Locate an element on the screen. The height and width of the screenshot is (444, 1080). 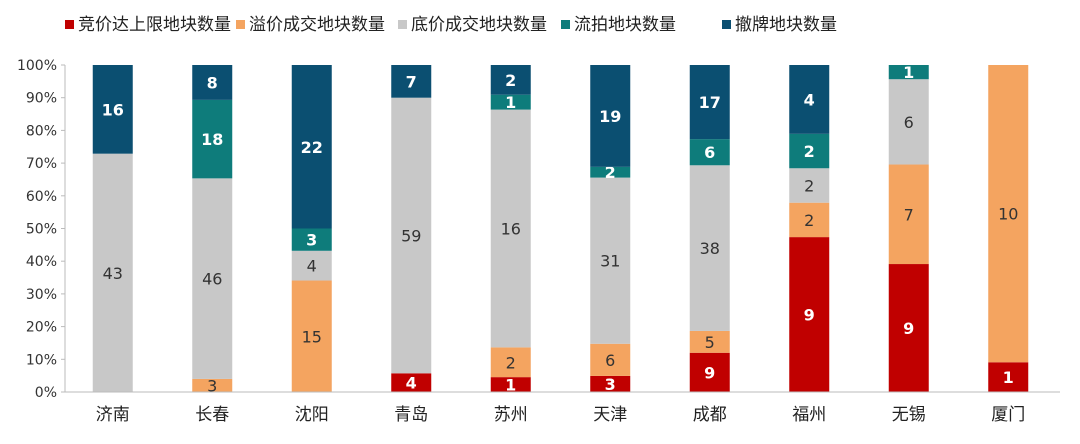
data-label: 43 is located at coordinates (113, 273).